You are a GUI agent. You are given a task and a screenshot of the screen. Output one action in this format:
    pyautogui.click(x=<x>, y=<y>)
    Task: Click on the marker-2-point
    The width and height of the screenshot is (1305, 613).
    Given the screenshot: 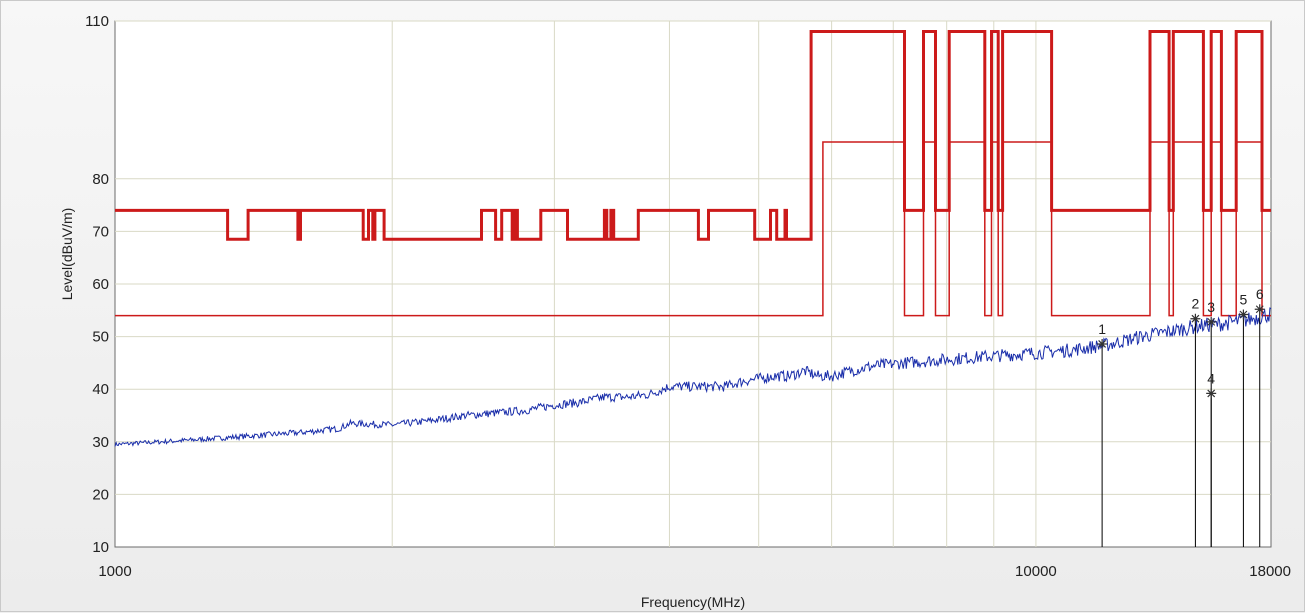 What is the action you would take?
    pyautogui.click(x=1195, y=318)
    